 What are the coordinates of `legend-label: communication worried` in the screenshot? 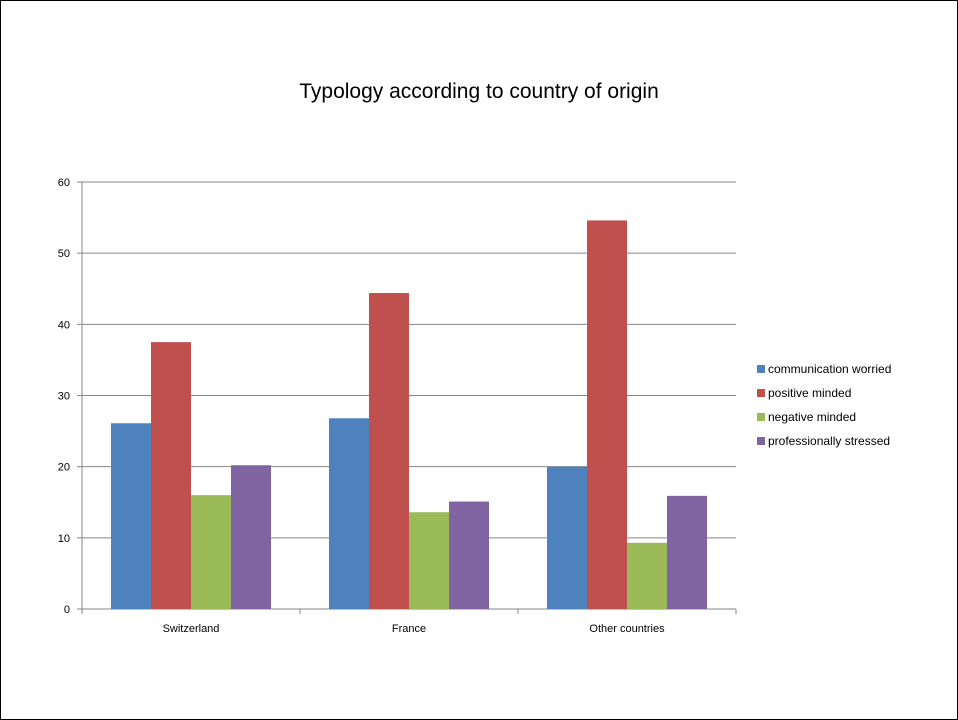 It's located at (829, 369).